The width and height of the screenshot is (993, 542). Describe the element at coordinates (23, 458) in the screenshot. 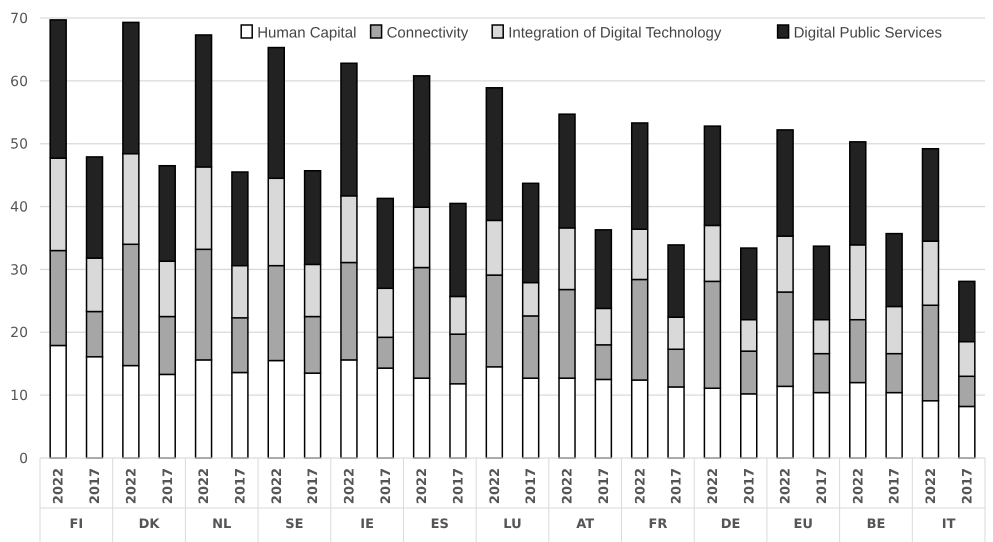

I see `y-tick-label: 0` at that location.